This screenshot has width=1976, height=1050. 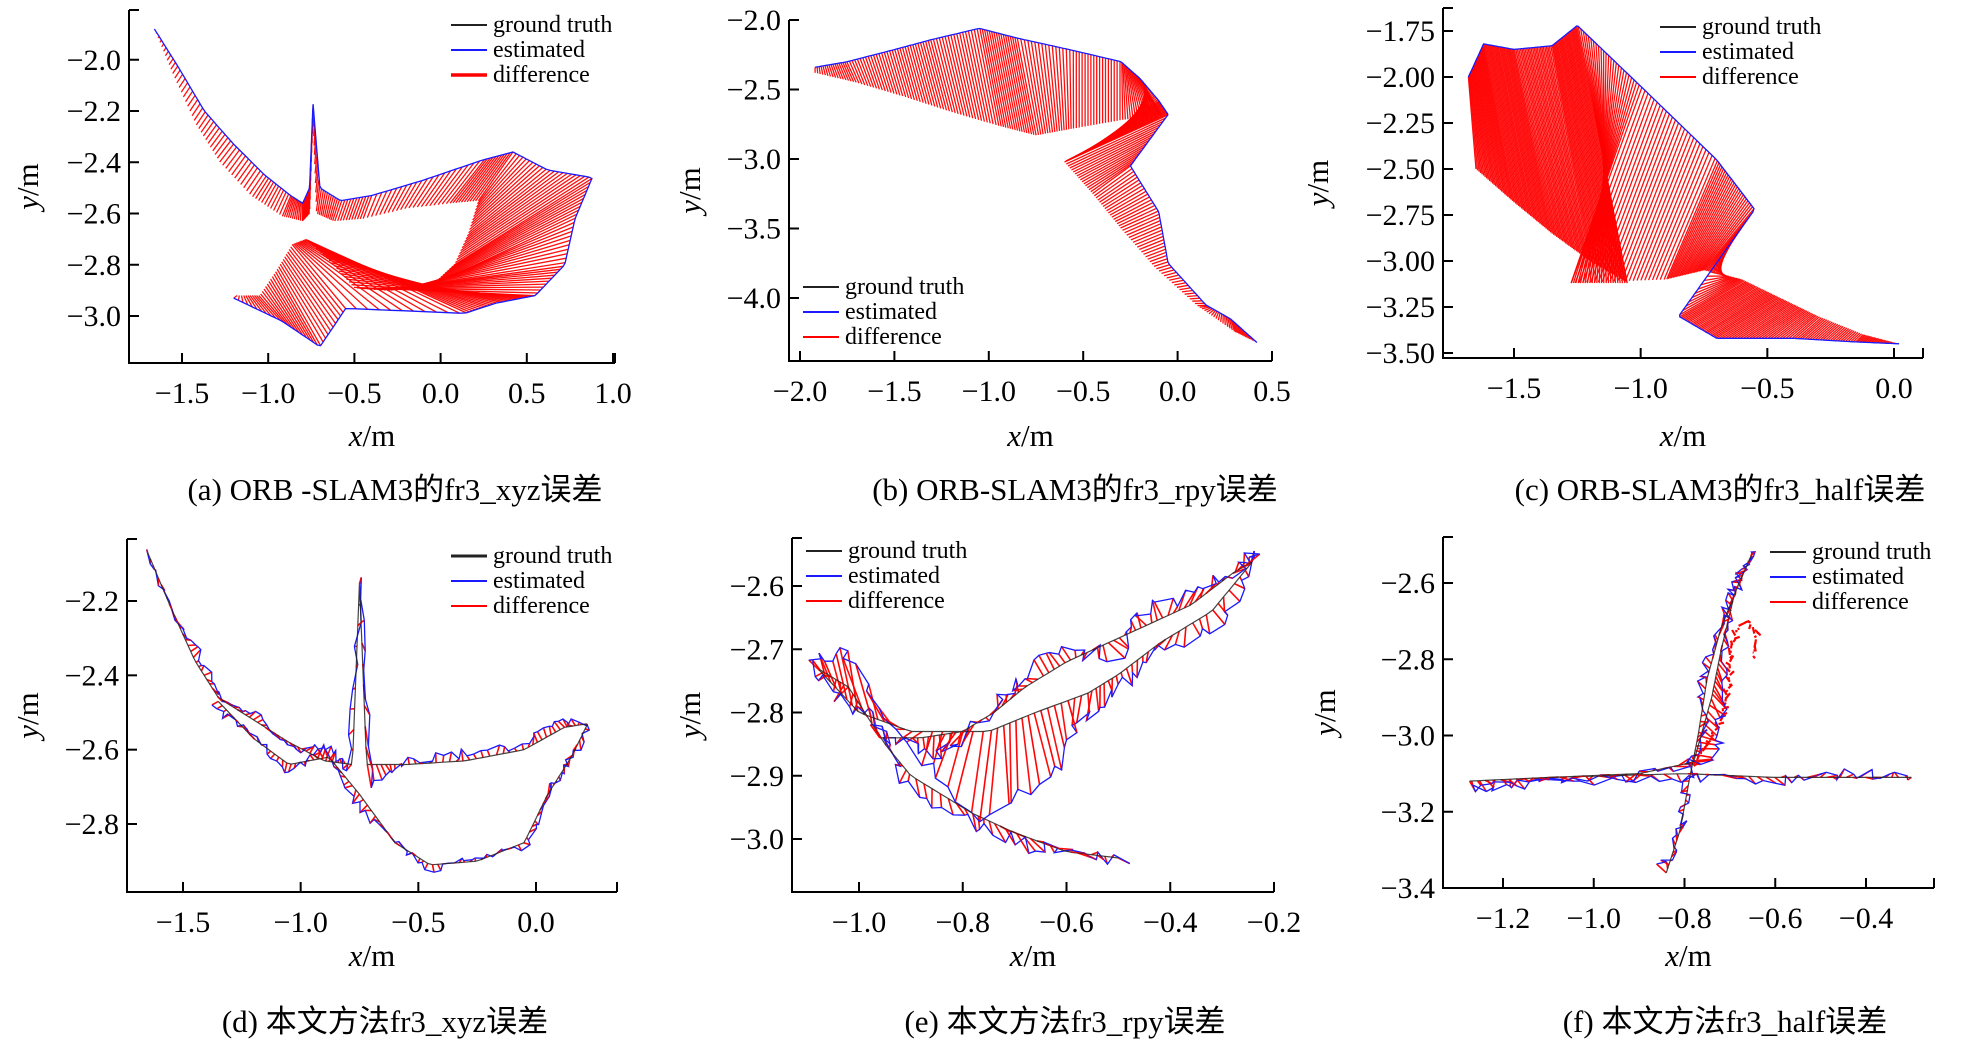 I want to click on x-tick-label: 0.0, so click(x=1178, y=391).